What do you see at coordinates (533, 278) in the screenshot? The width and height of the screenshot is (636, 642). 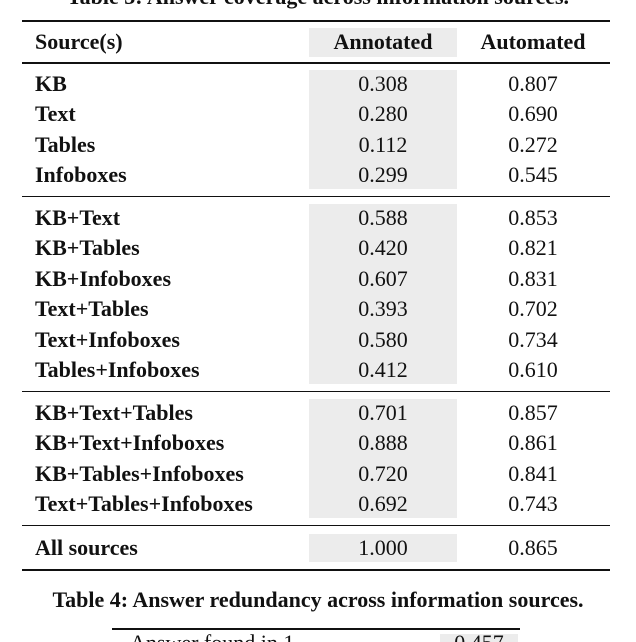 I see `cell-value: 0.831` at bounding box center [533, 278].